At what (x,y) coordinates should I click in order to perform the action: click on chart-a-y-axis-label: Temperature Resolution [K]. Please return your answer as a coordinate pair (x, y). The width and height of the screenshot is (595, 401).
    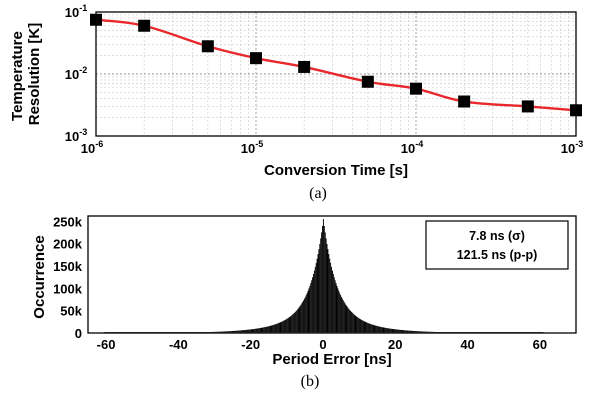
    Looking at the image, I should click on (26, 74).